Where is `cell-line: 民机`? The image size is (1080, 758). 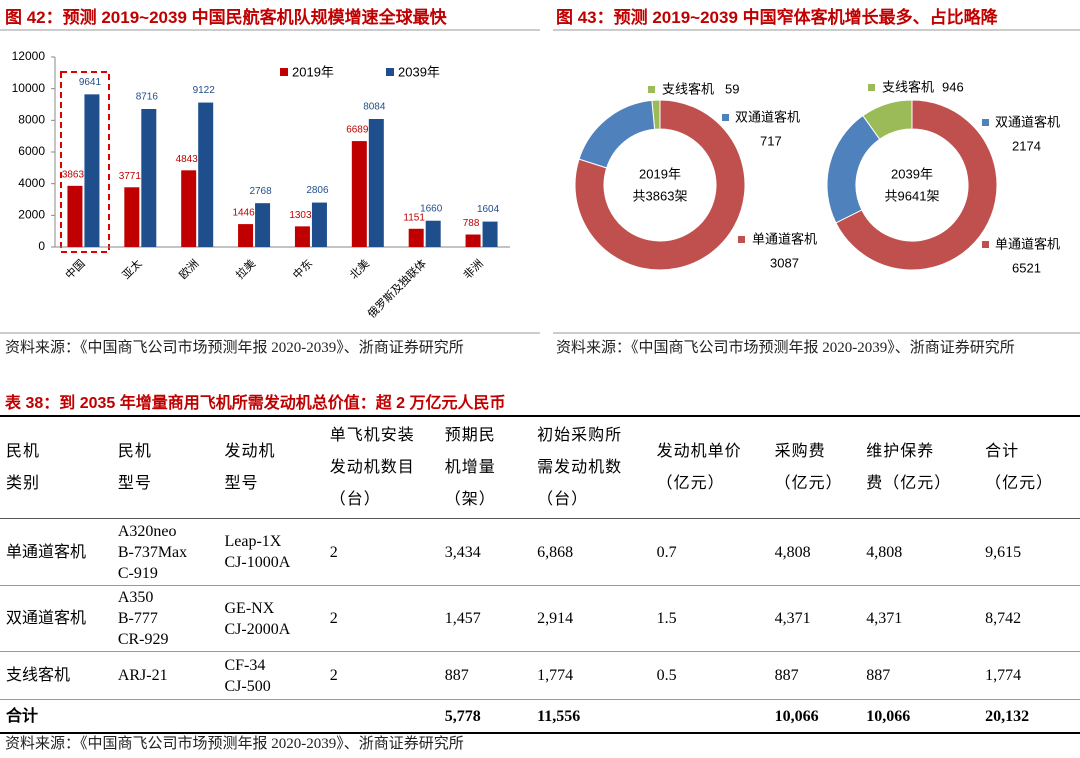 cell-line: 民机 is located at coordinates (23, 451).